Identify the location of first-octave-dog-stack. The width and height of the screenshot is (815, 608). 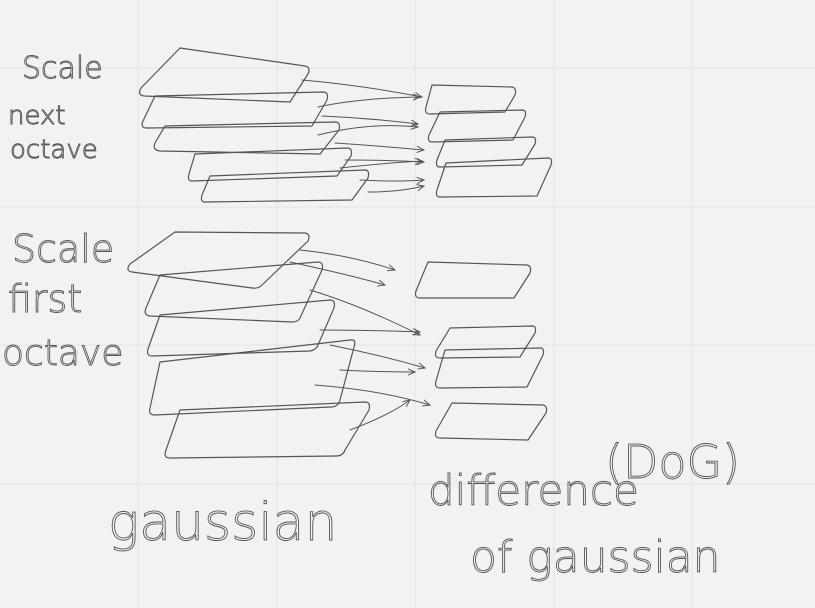
(481, 351).